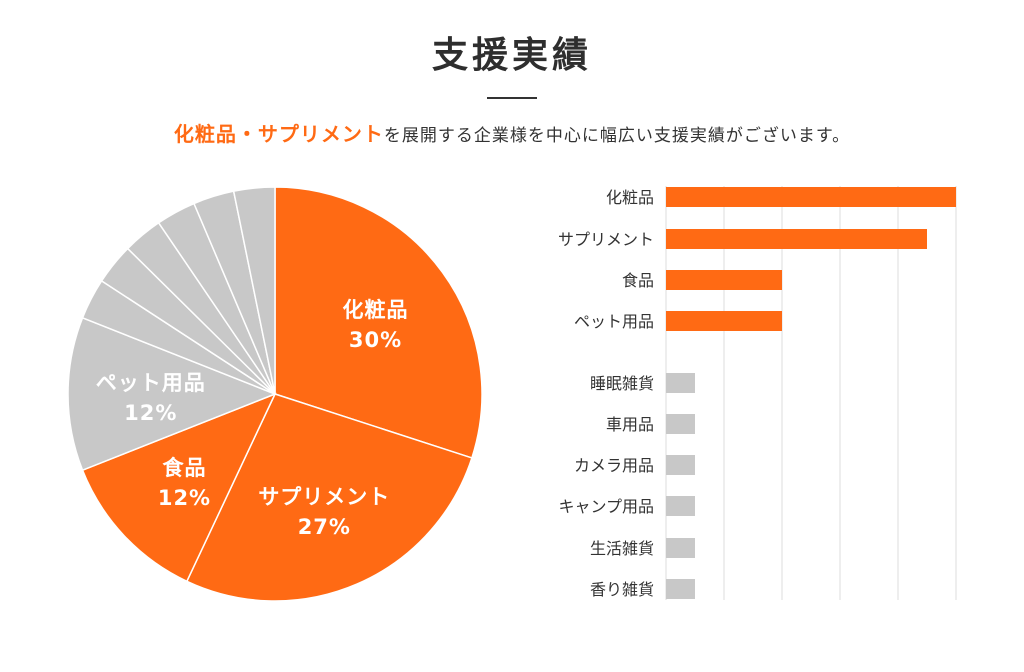  What do you see at coordinates (324, 497) in the screenshot?
I see `pie-slice-label: サプリメント` at bounding box center [324, 497].